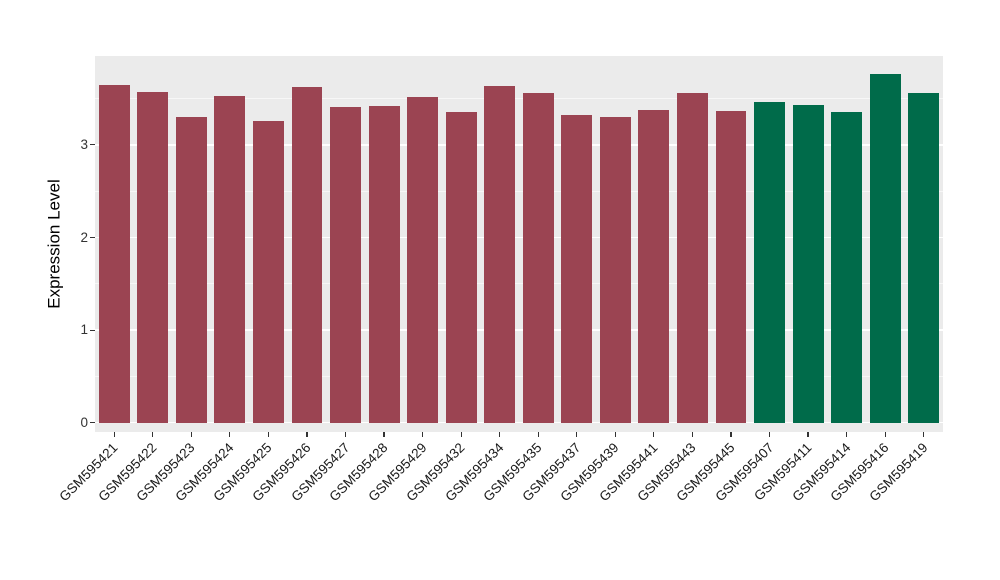 This screenshot has width=1000, height=580. What do you see at coordinates (84, 237) in the screenshot?
I see `y-axis-tick-label: 2` at bounding box center [84, 237].